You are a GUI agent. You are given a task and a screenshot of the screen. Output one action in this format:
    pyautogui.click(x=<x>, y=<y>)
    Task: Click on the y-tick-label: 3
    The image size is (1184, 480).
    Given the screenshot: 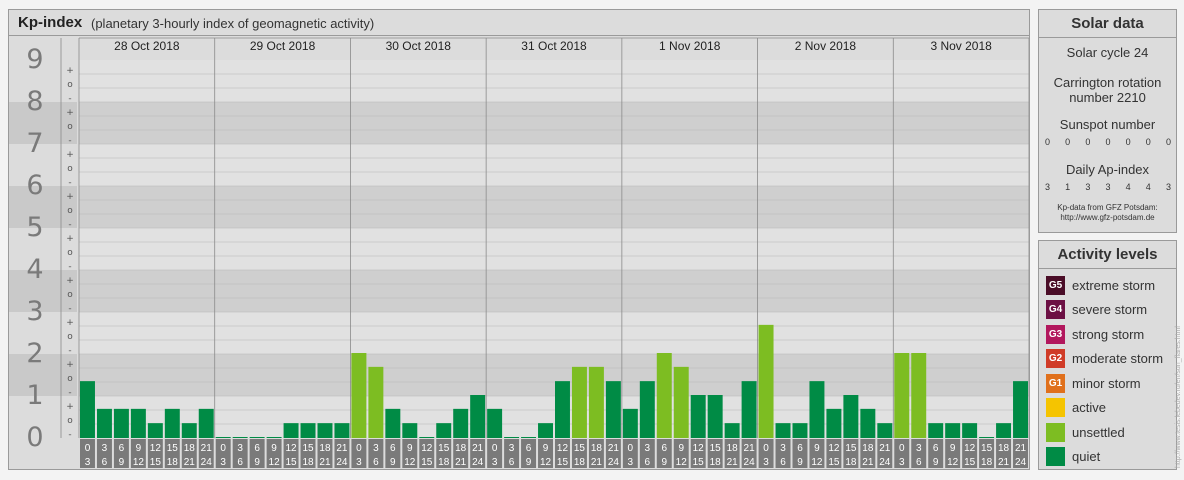 What is the action you would take?
    pyautogui.click(x=34, y=311)
    